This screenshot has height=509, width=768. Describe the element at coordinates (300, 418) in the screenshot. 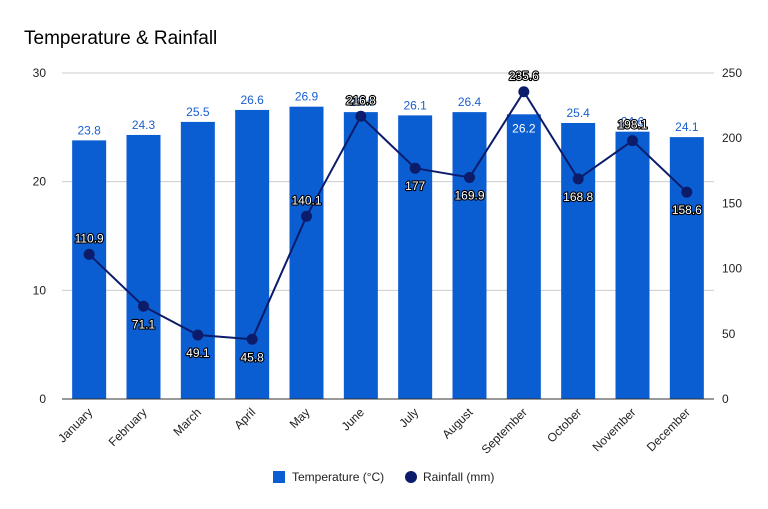

I see `x-tick-label: May` at that location.